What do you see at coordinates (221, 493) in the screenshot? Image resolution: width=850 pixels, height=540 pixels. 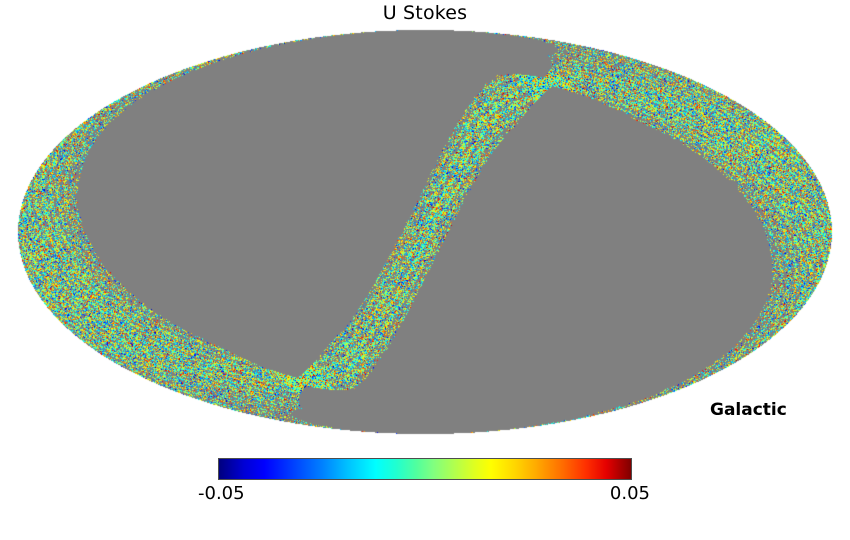 I see `colorbar-min-label: -0.05` at bounding box center [221, 493].